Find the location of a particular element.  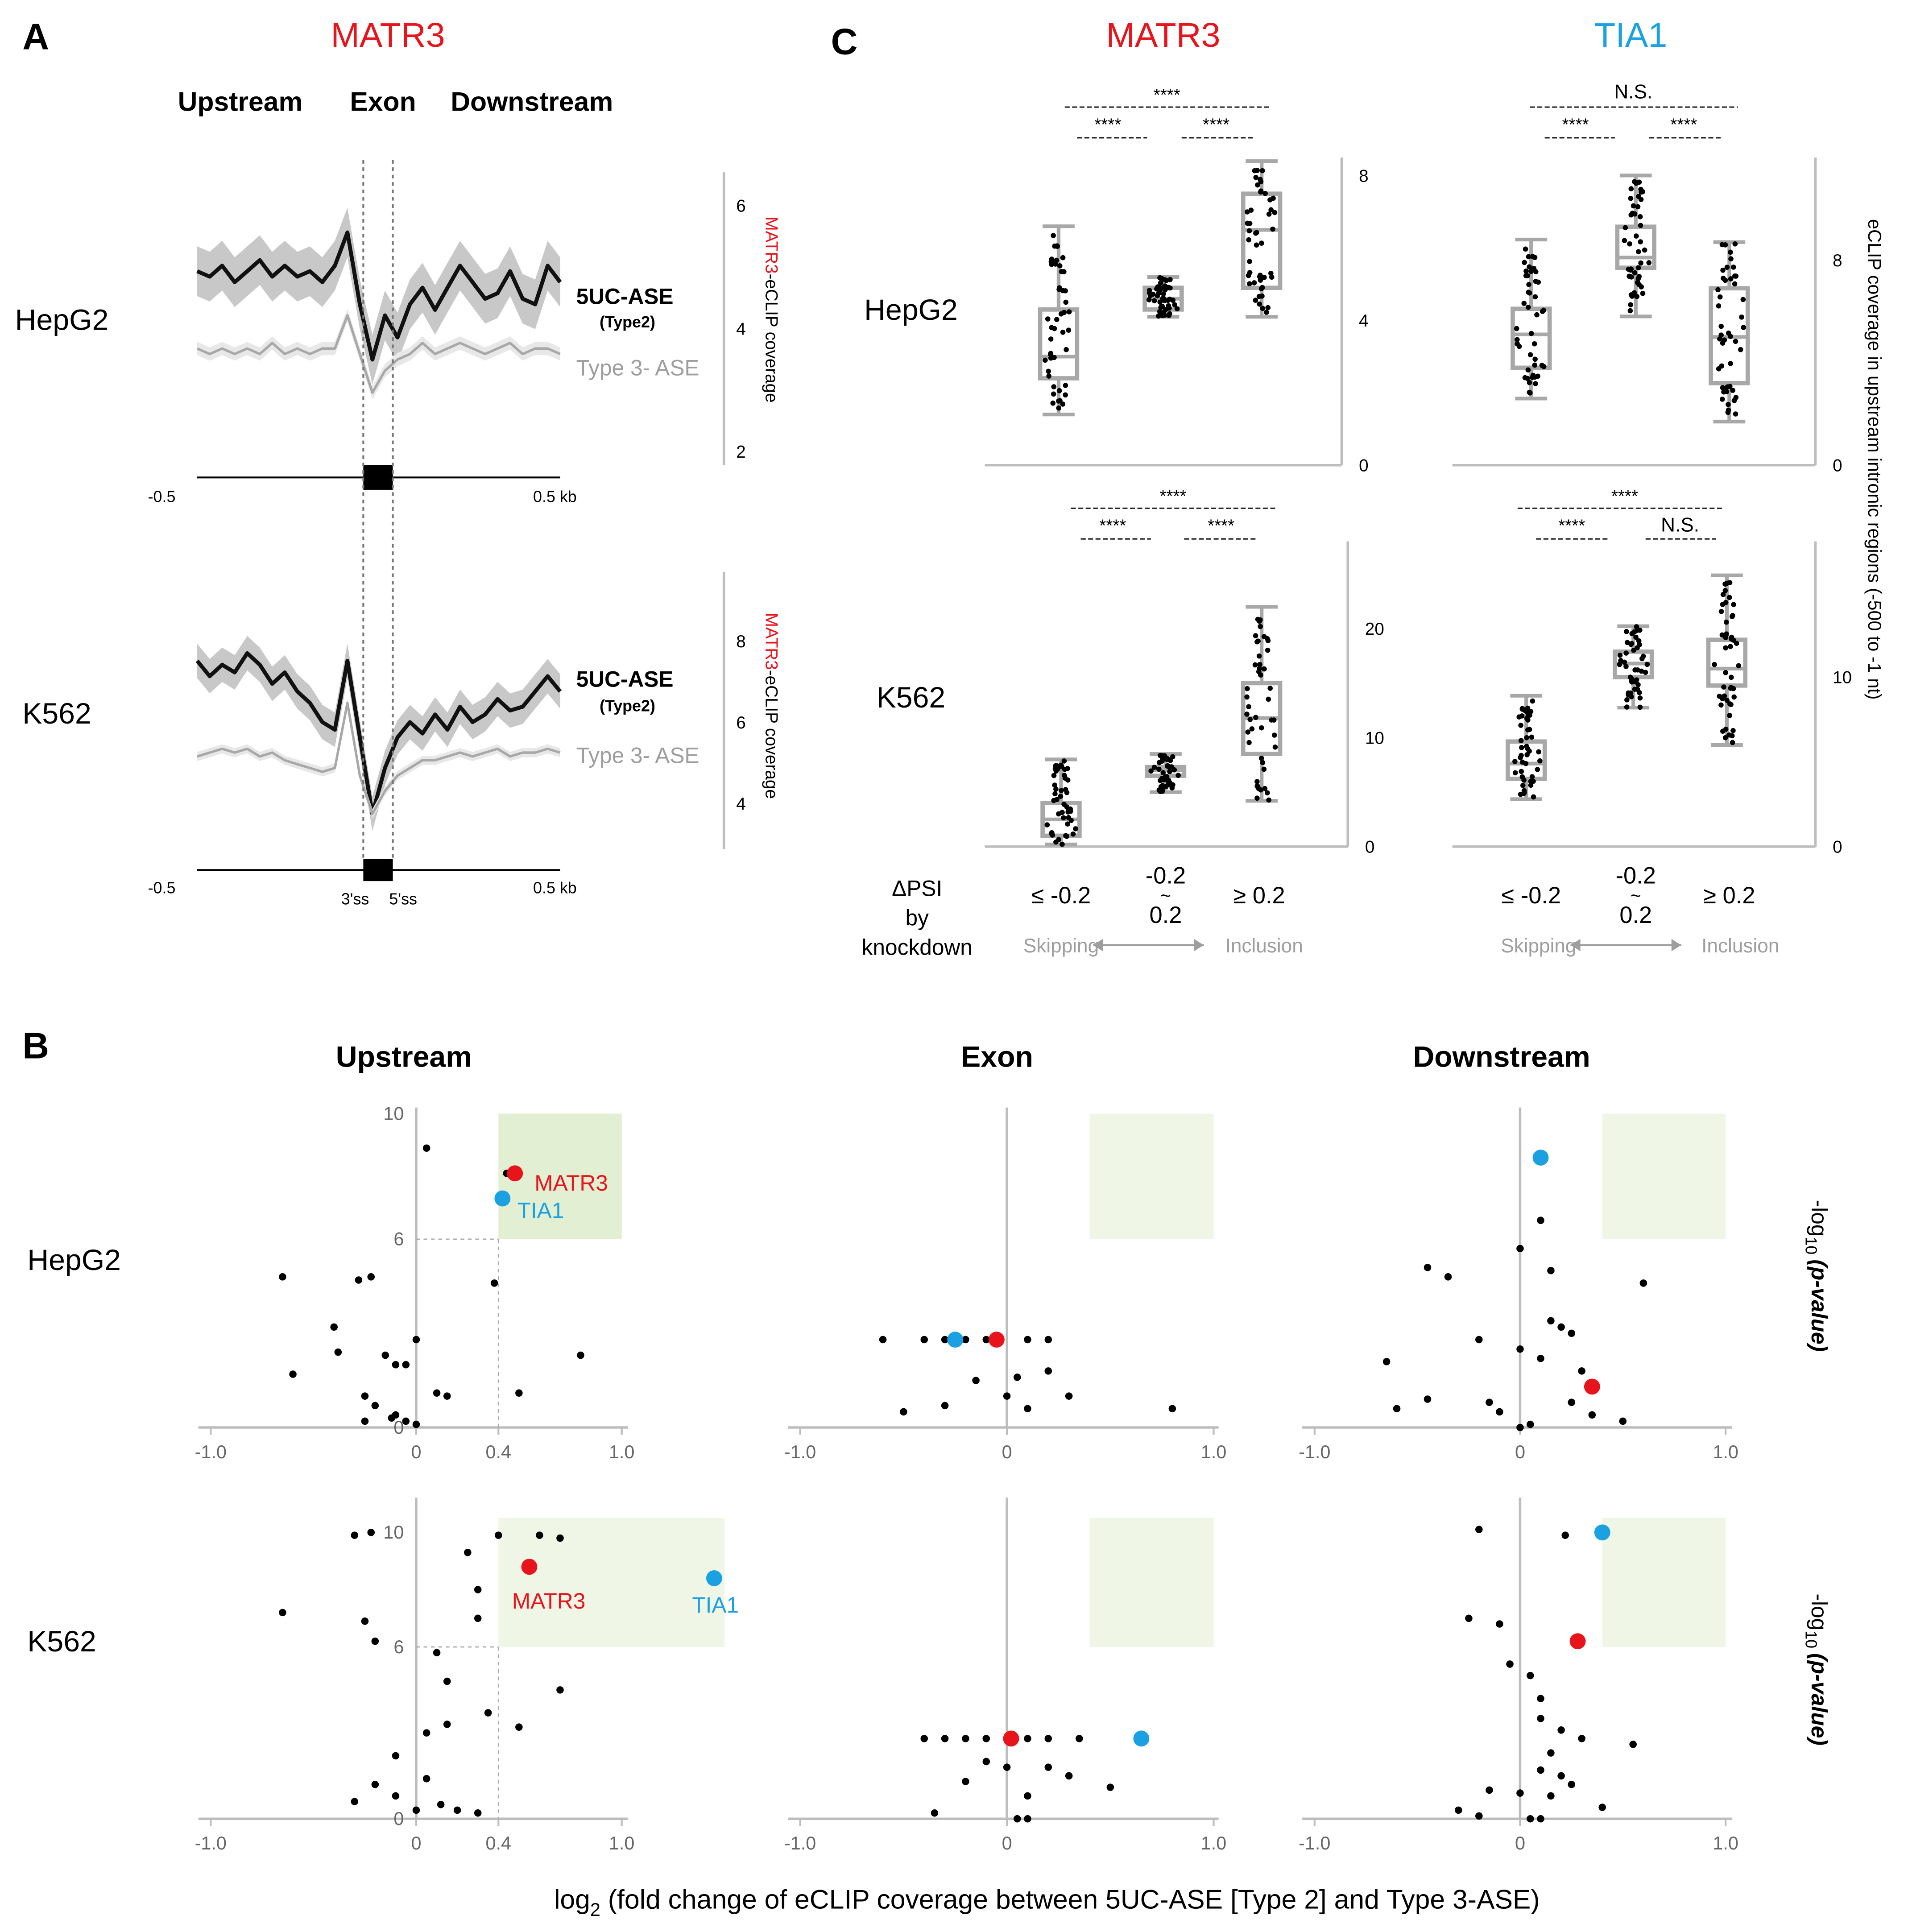

tia1-k562-tick-0: 0 is located at coordinates (1837, 847).